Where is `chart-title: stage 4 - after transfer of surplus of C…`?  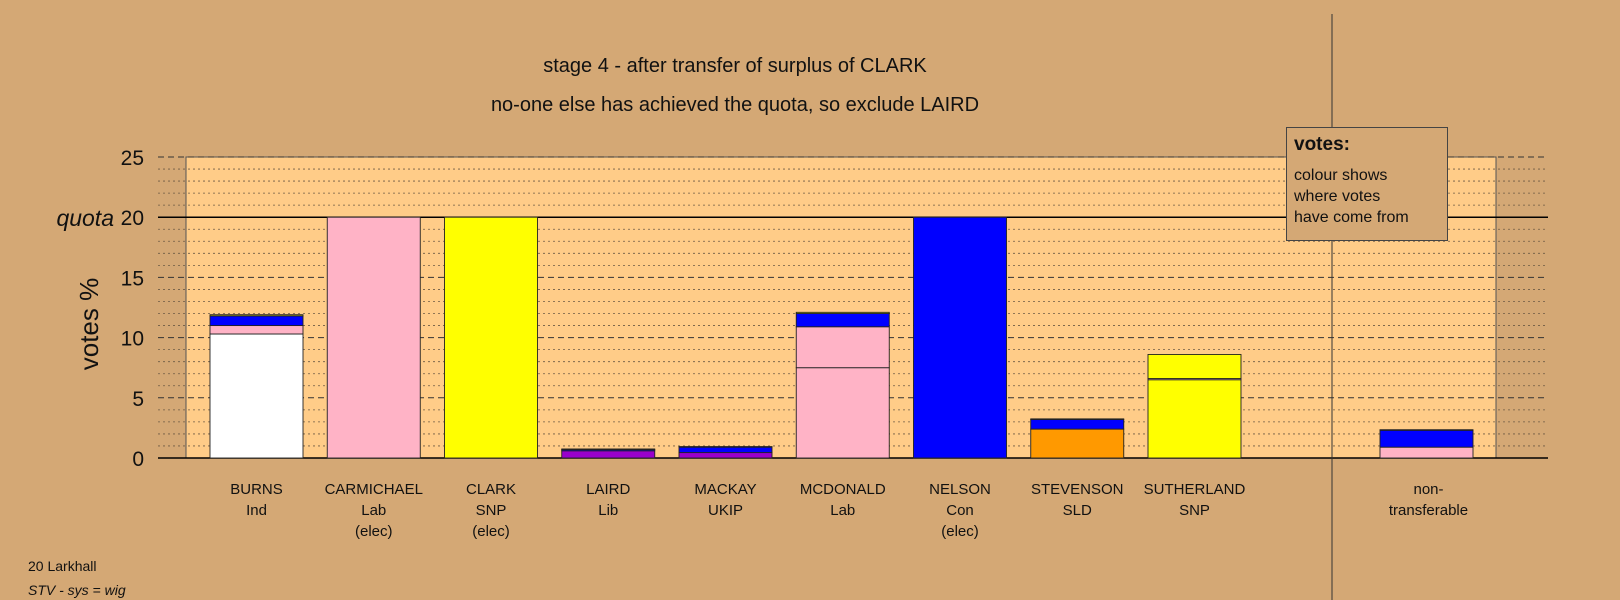 chart-title: stage 4 - after transfer of surplus of C… is located at coordinates (735, 66).